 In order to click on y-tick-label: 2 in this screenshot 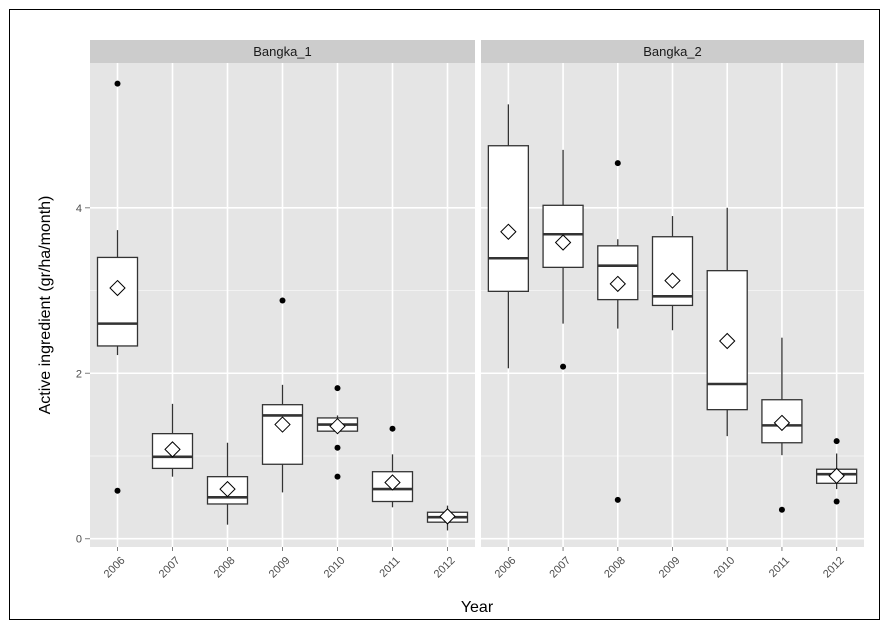, I will do `click(79, 374)`.